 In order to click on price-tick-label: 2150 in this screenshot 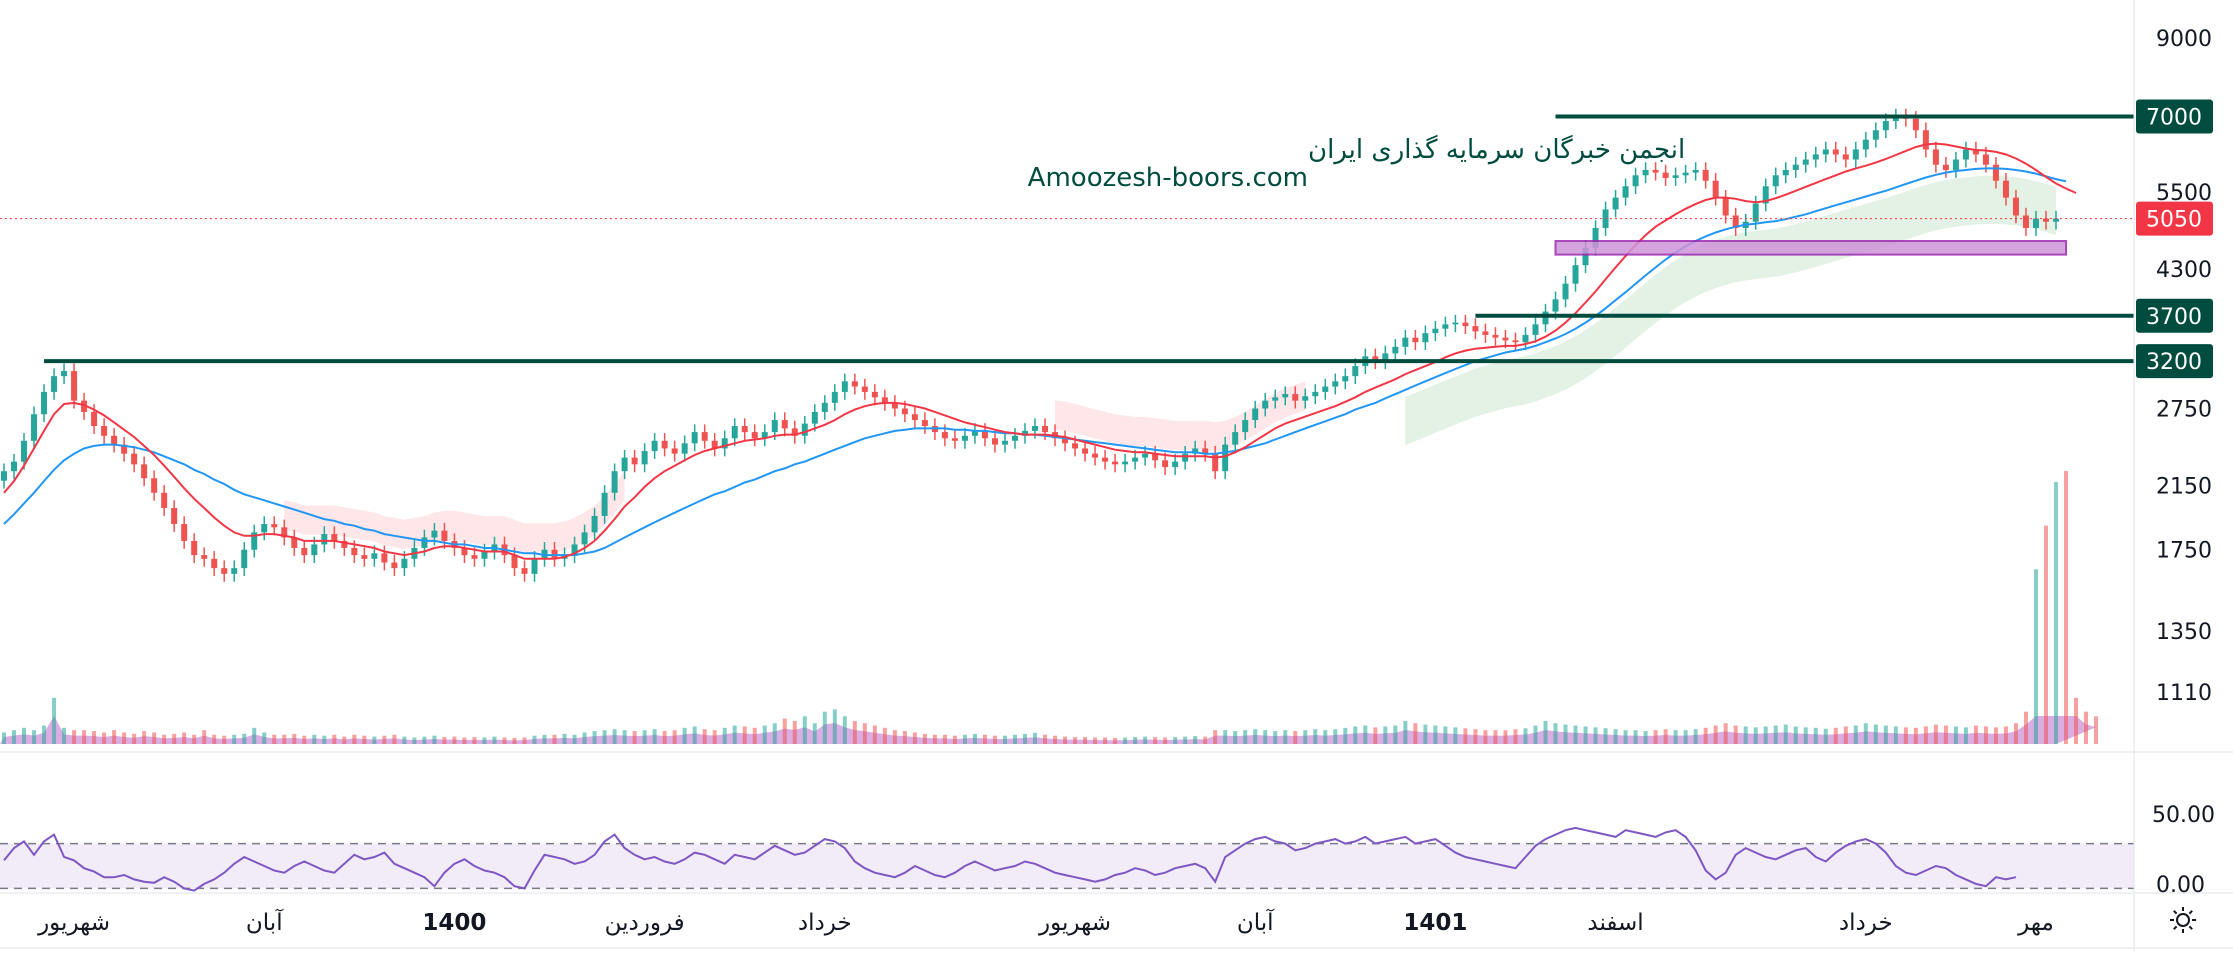, I will do `click(2184, 486)`.